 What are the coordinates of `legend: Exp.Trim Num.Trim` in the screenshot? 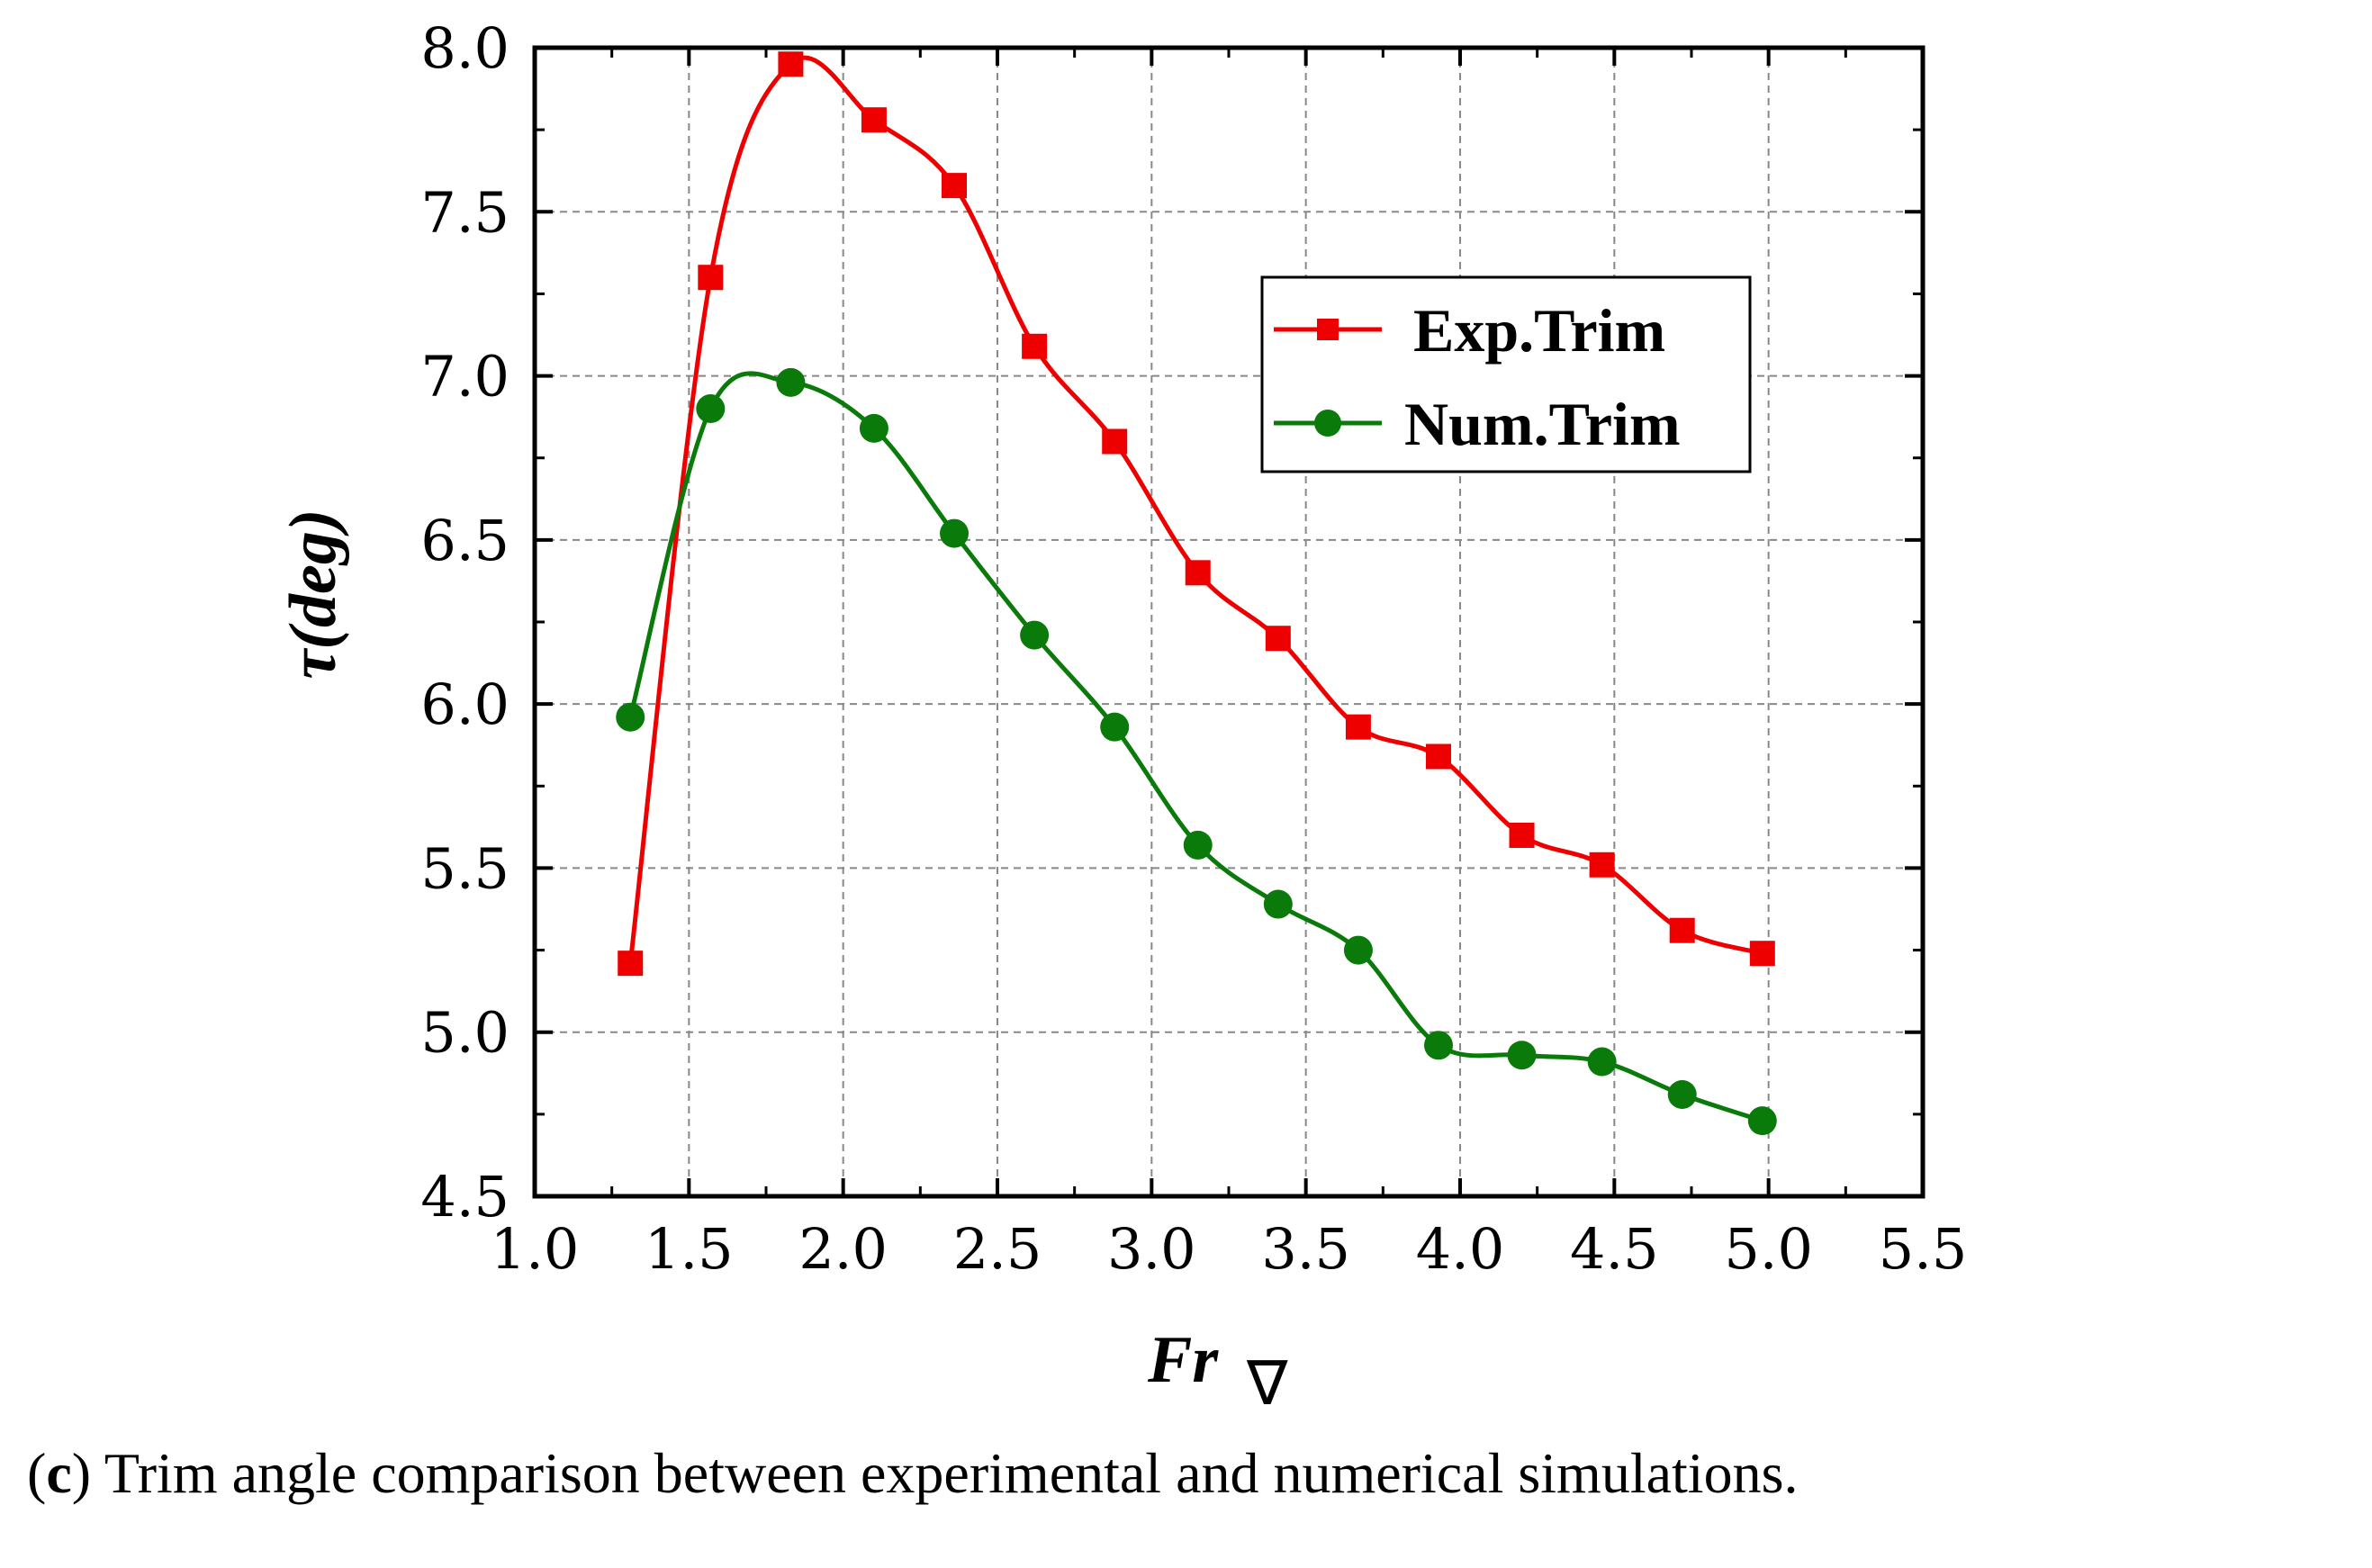 It's located at (1506, 374).